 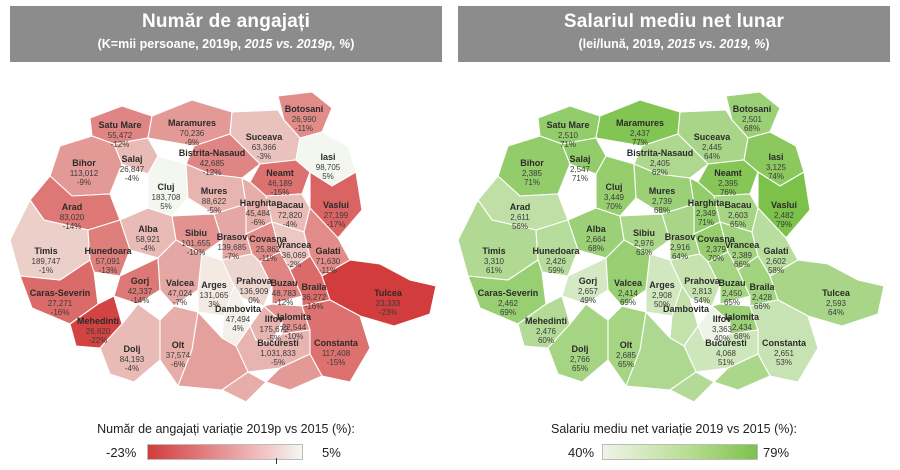 What do you see at coordinates (268, 258) in the screenshot?
I see `change-percent-covasna: -11%` at bounding box center [268, 258].